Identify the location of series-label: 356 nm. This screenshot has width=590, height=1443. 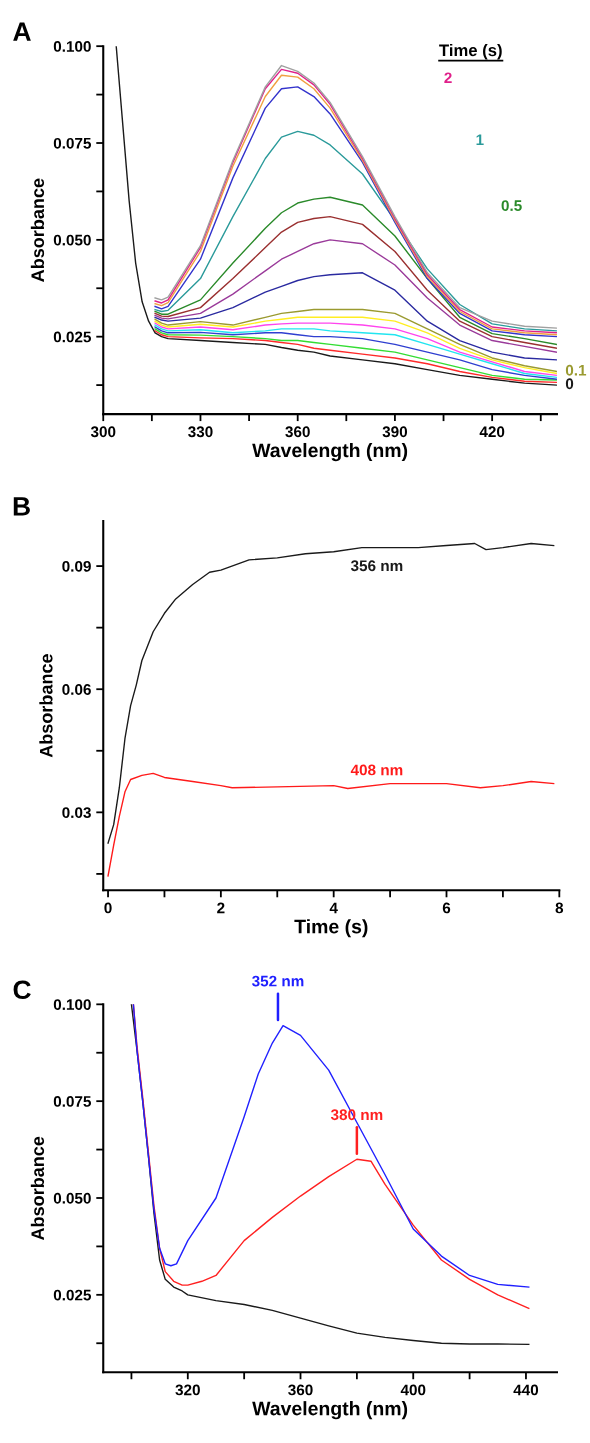
(376, 566).